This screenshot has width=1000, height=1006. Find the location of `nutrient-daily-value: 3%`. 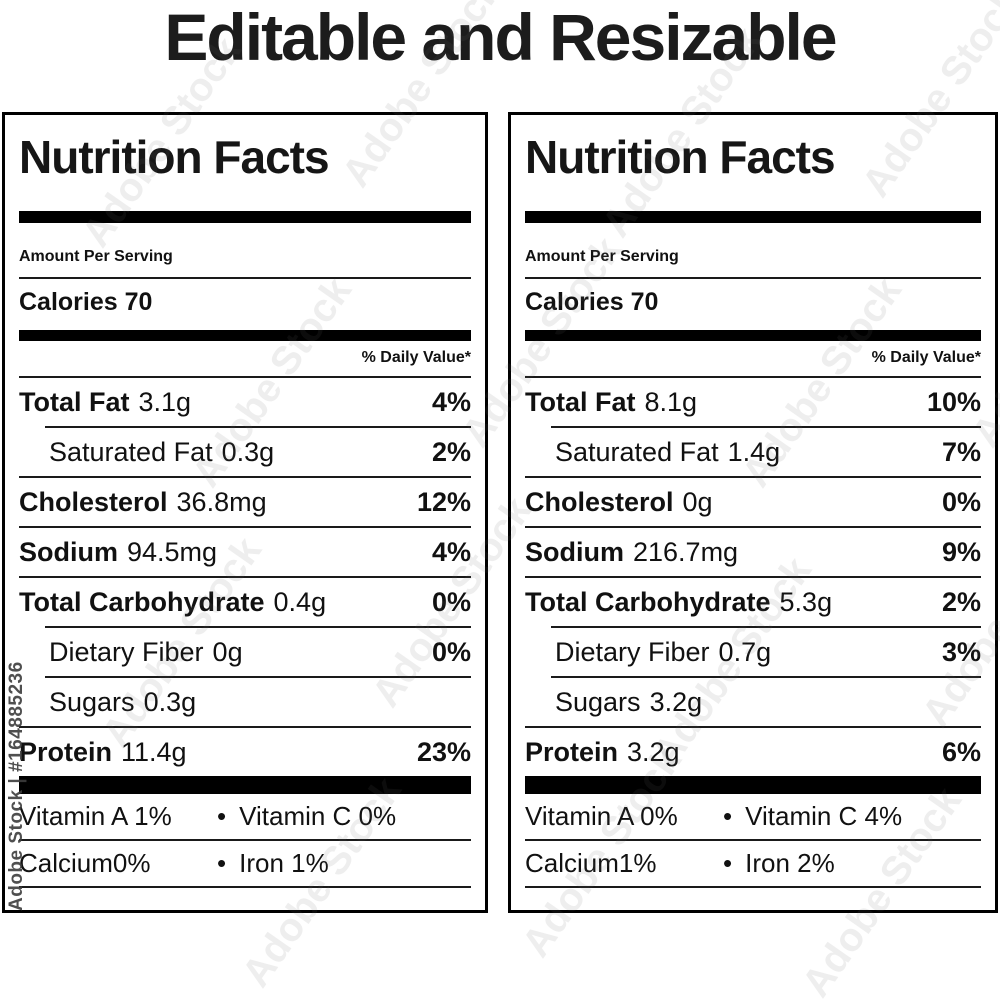

nutrient-daily-value: 3% is located at coordinates (961, 651).